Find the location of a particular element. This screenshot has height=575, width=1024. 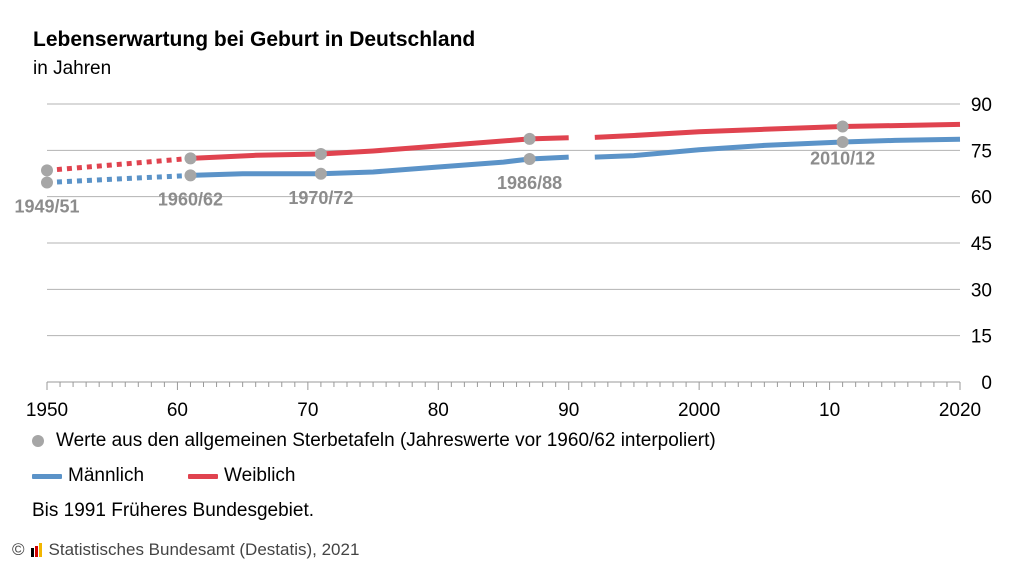

y-tick-label: 90 is located at coordinates (981, 105).